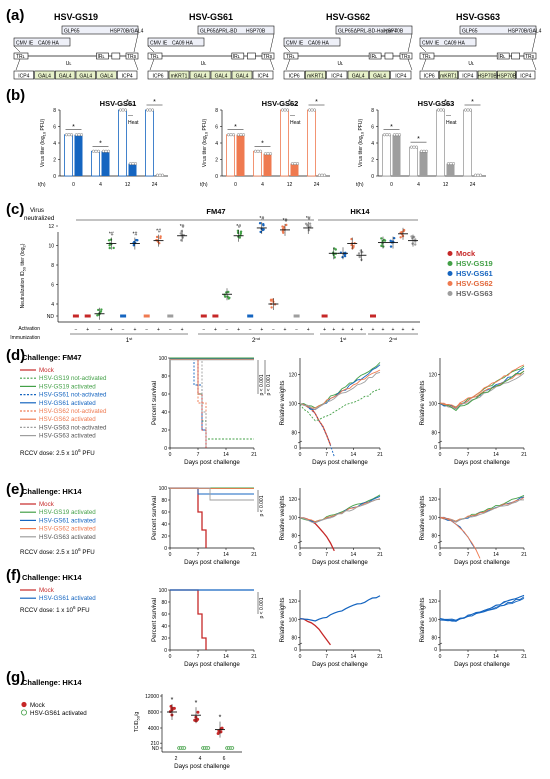 This screenshot has width=550, height=779. What do you see at coordinates (478, 17) in the screenshot?
I see `construct-title: HSV-GS63` at bounding box center [478, 17].